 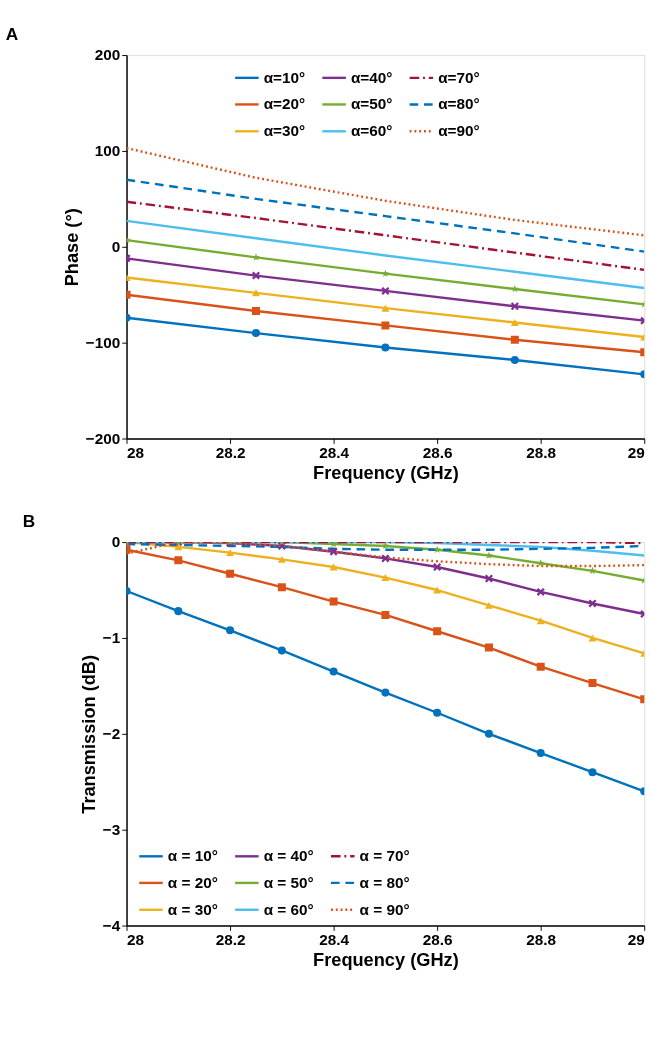 What do you see at coordinates (111, 829) in the screenshot?
I see `y-tick-label: −3` at bounding box center [111, 829].